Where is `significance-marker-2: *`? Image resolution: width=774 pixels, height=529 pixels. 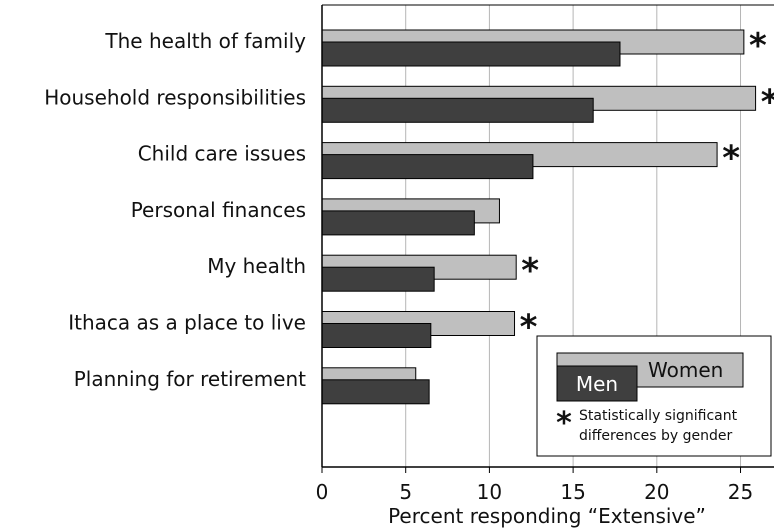
significance-marker-2: * is located at coordinates (731, 159).